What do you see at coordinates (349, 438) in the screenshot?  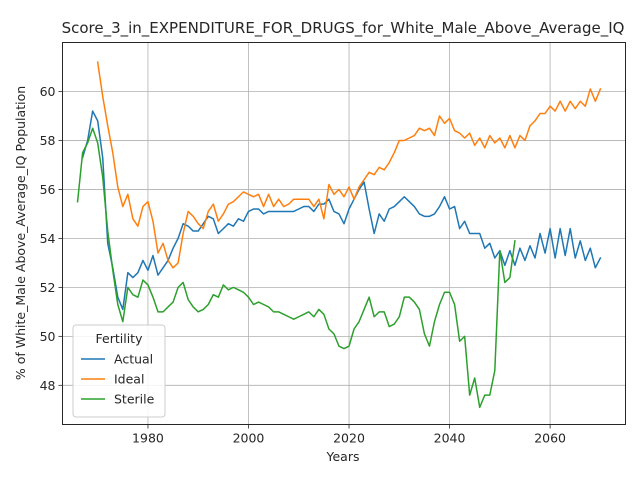 I see `x-tick-label: 2020` at bounding box center [349, 438].